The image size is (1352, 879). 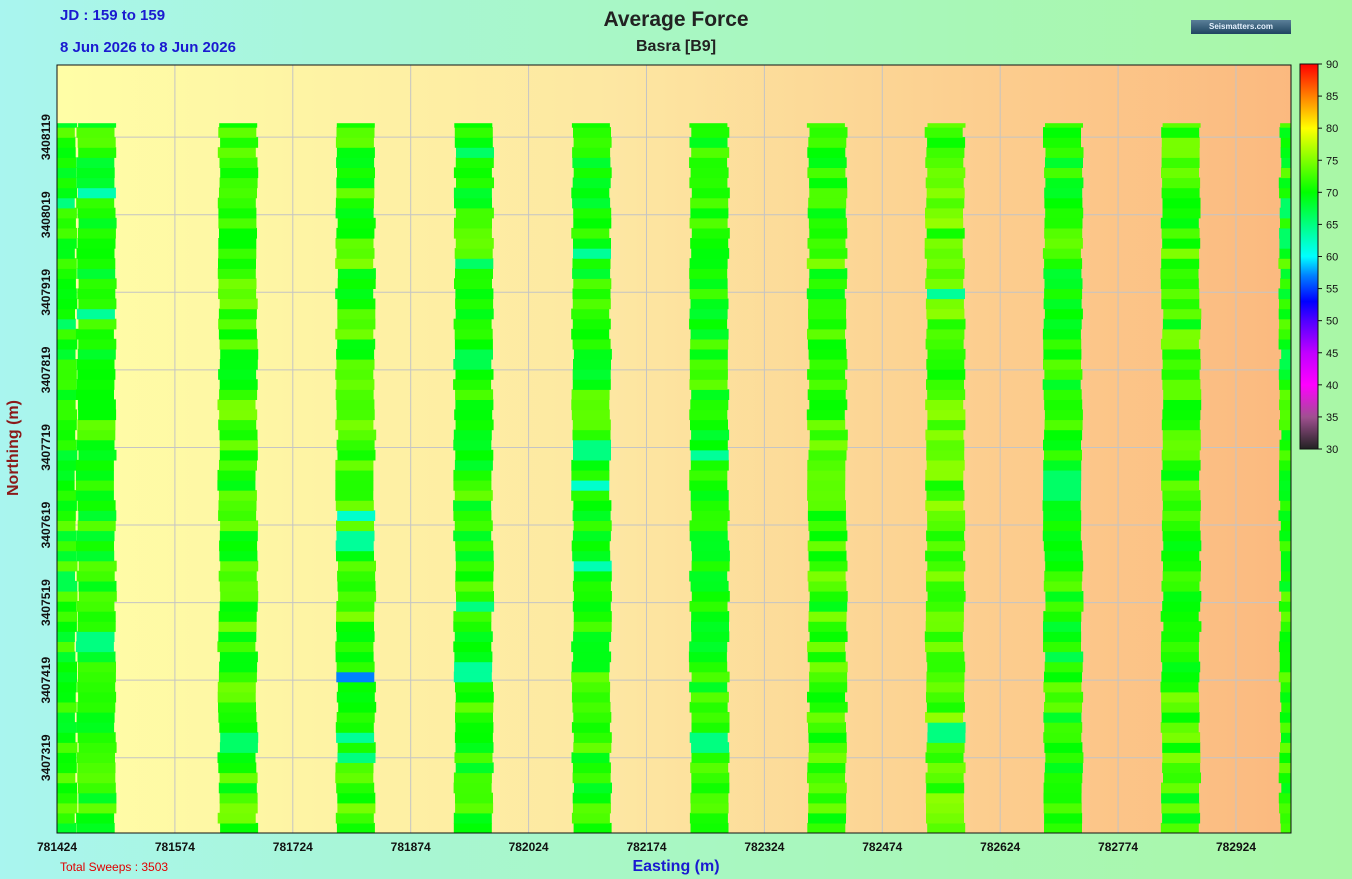 I want to click on y-tick-label: 3407519, so click(x=46, y=602).